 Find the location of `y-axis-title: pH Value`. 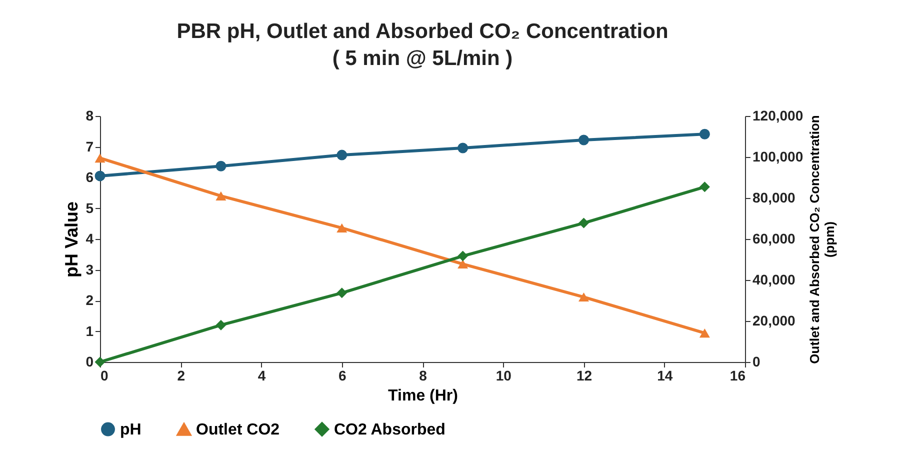

y-axis-title: pH Value is located at coordinates (72, 239).